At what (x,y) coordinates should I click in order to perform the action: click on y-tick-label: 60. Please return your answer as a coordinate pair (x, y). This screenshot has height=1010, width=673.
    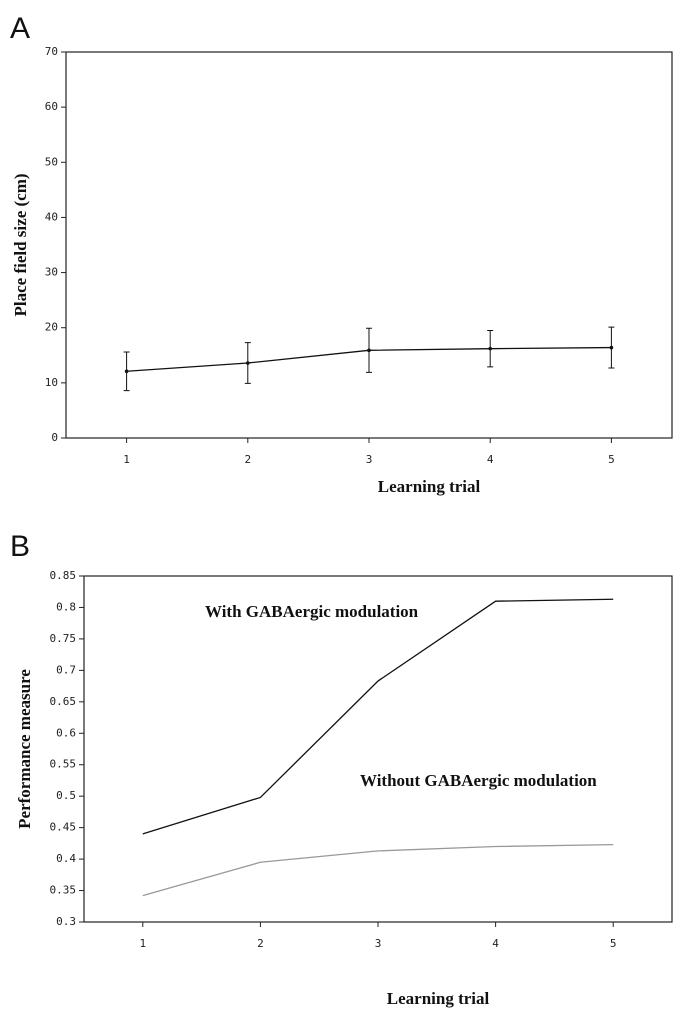
    Looking at the image, I should click on (51, 106).